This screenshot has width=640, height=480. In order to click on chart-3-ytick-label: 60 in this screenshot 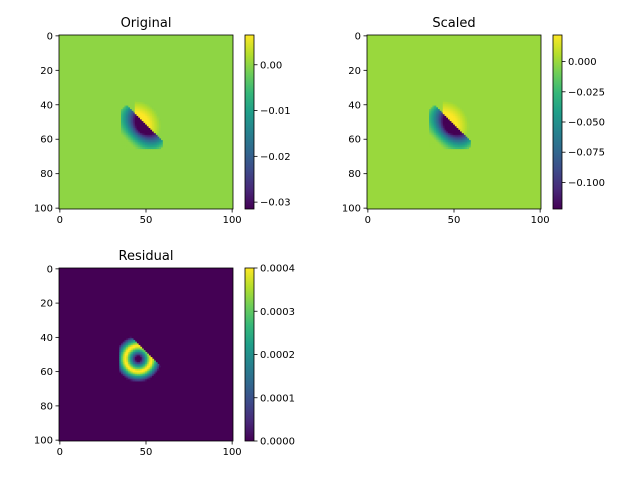, I will do `click(46, 372)`.